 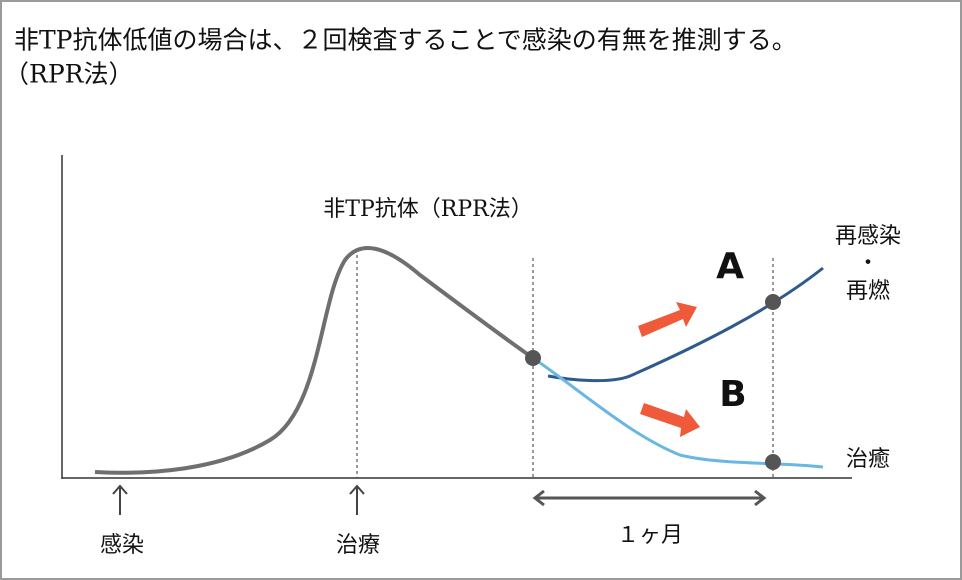 What do you see at coordinates (732, 394) in the screenshot?
I see `label-b: B` at bounding box center [732, 394].